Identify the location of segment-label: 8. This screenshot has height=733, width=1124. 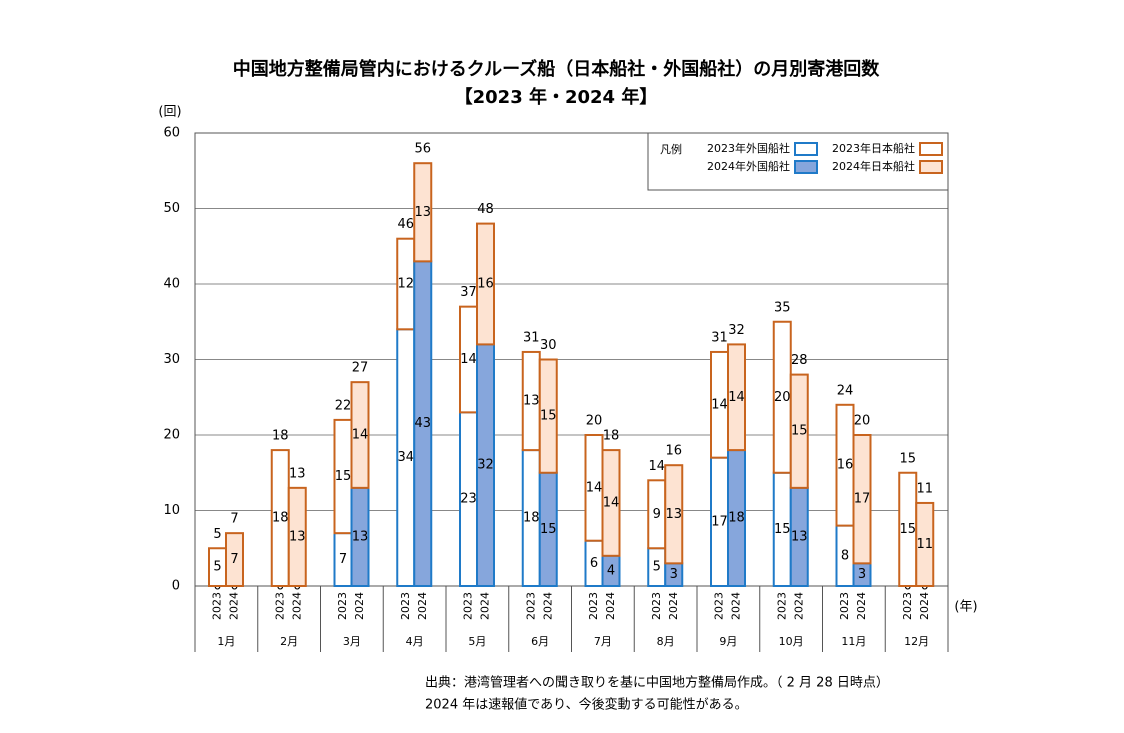
(845, 555).